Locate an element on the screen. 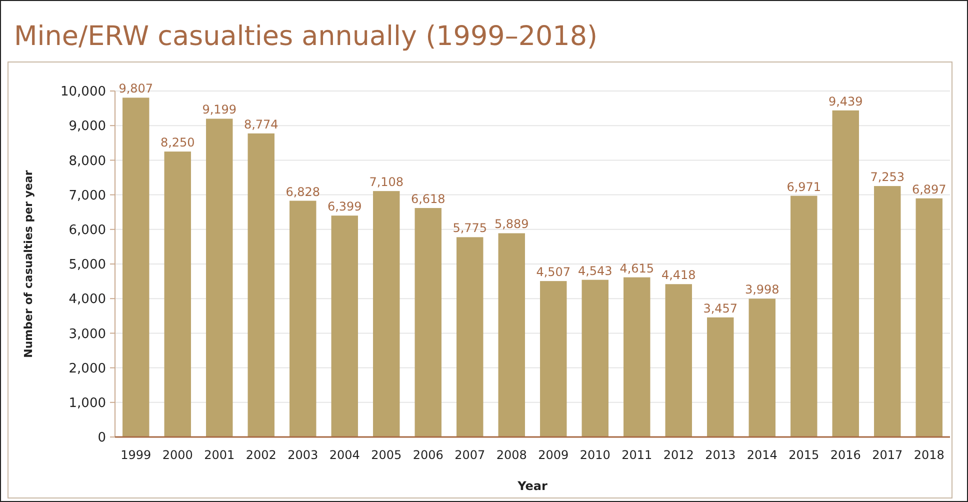  y-tick-label: 3,000 is located at coordinates (87, 334).